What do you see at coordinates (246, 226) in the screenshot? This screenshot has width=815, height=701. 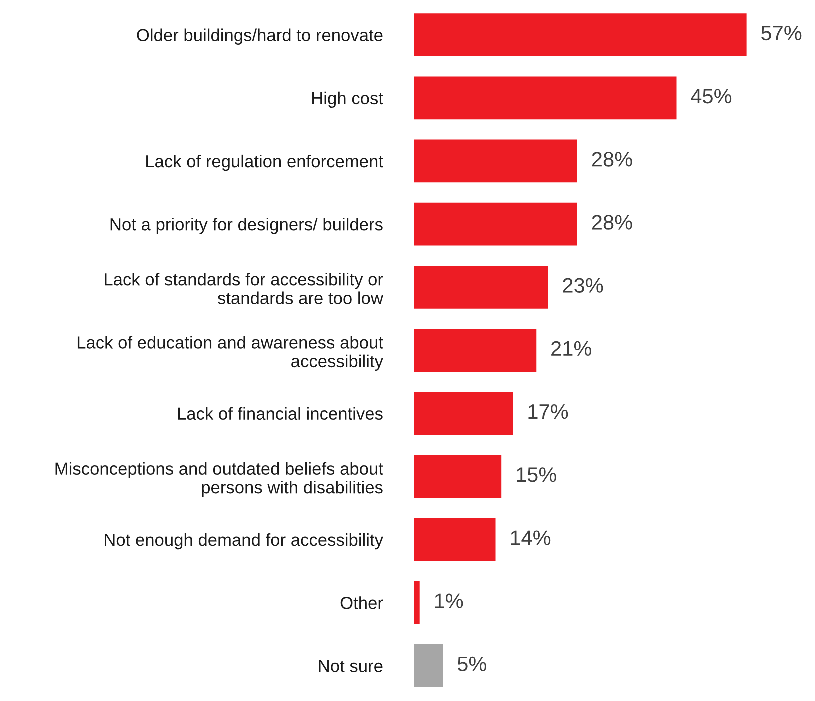 I see `y-tick-label: Not a priority for designers/ builders` at bounding box center [246, 226].